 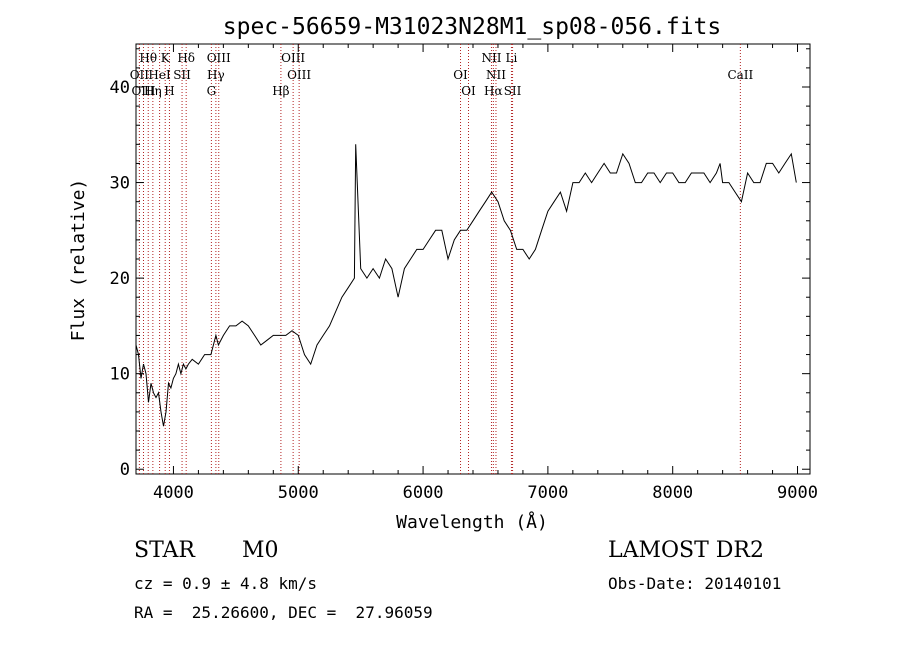 I want to click on spectral-line-label: G, so click(x=212, y=91).